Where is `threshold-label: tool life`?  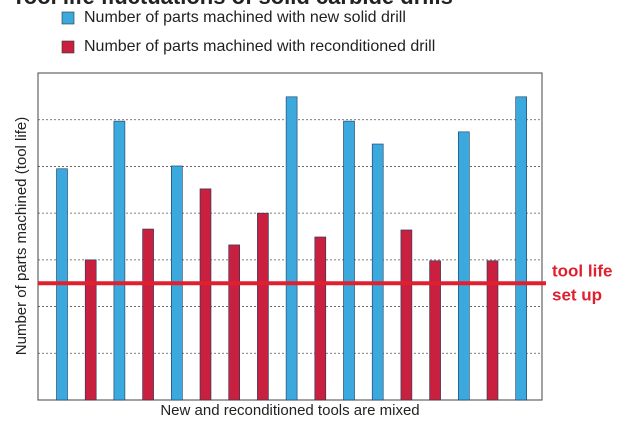 threshold-label: tool life is located at coordinates (582, 271).